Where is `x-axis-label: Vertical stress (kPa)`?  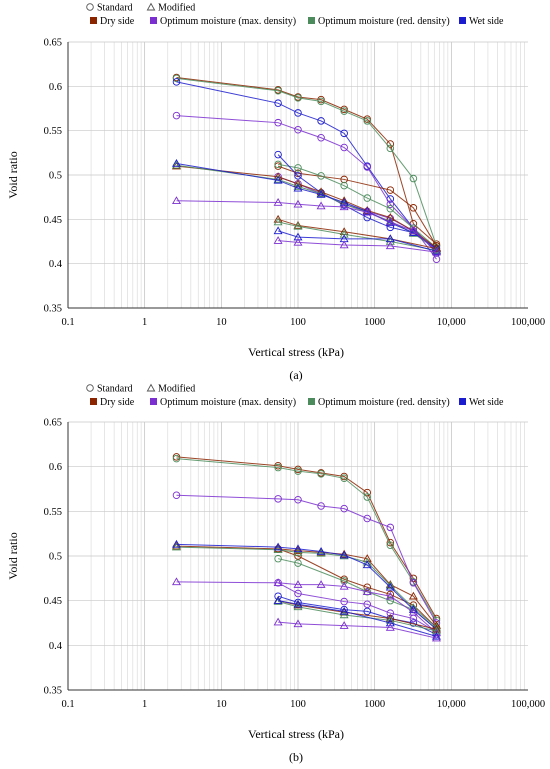 x-axis-label: Vertical stress (kPa) is located at coordinates (296, 734).